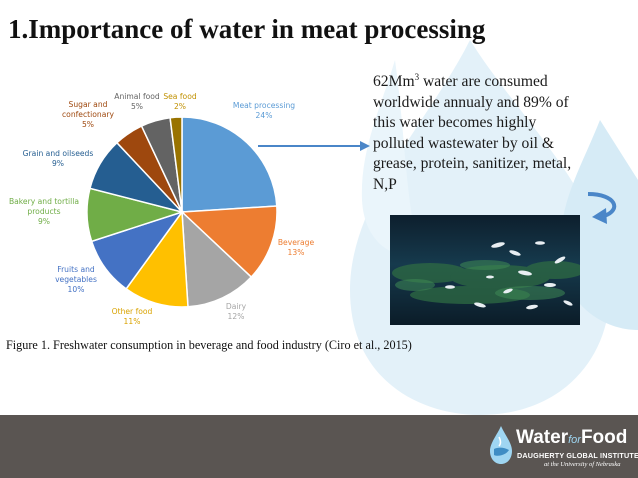  What do you see at coordinates (460, 80) in the screenshot?
I see `description-line-1: 62Mm3 water are consumed` at bounding box center [460, 80].